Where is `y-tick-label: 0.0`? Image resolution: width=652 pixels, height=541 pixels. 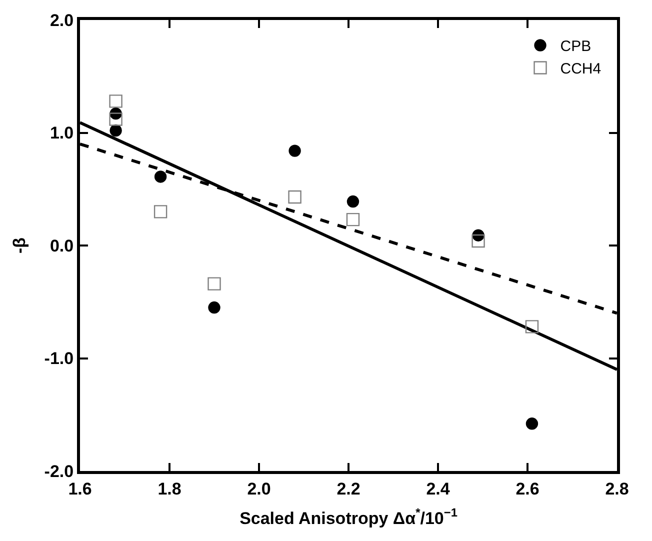 y-tick-label: 0.0 is located at coordinates (62, 246).